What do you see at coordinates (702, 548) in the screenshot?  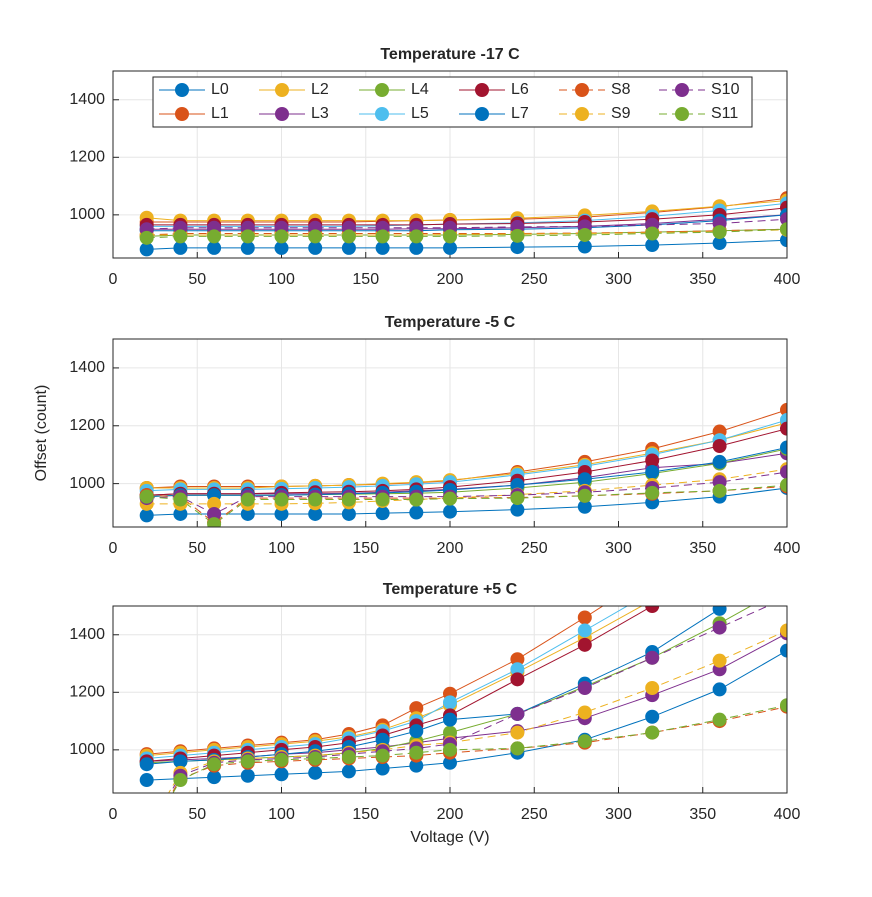 I see `x-tick-label: 350` at bounding box center [702, 548].